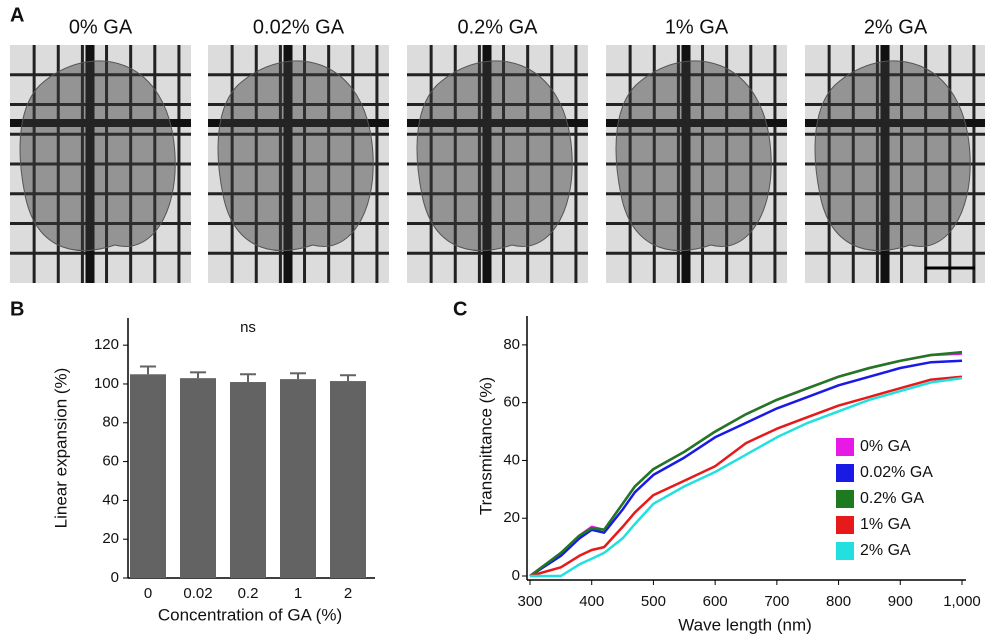 The height and width of the screenshot is (639, 985). What do you see at coordinates (697, 27) in the screenshot?
I see `image-title: 1% GA` at bounding box center [697, 27].